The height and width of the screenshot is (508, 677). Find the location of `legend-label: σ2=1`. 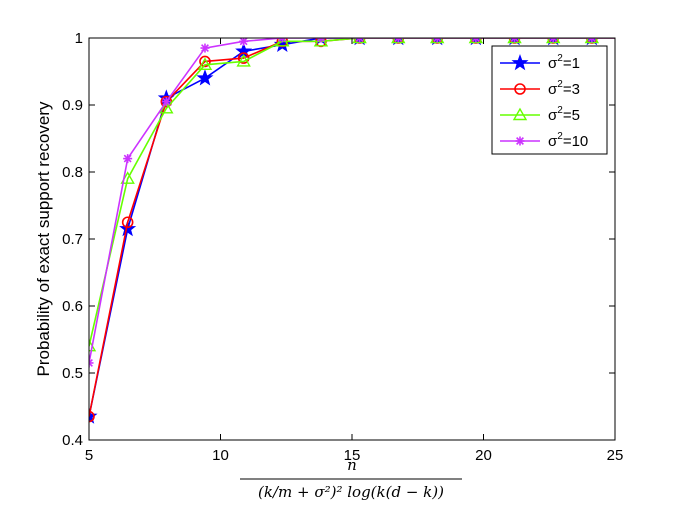

legend-label: σ2=1 is located at coordinates (564, 62).